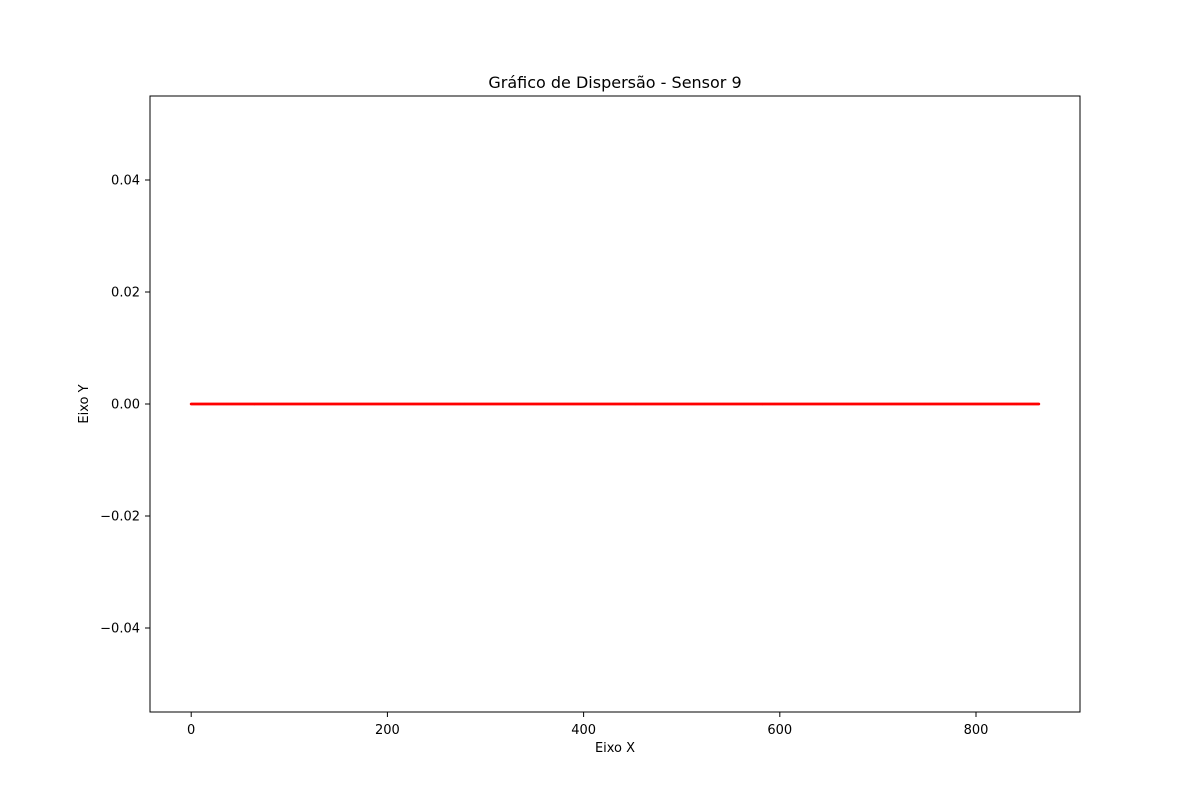  I want to click on x-axis-ticks: 0 200 400 600 800, so click(587, 725).